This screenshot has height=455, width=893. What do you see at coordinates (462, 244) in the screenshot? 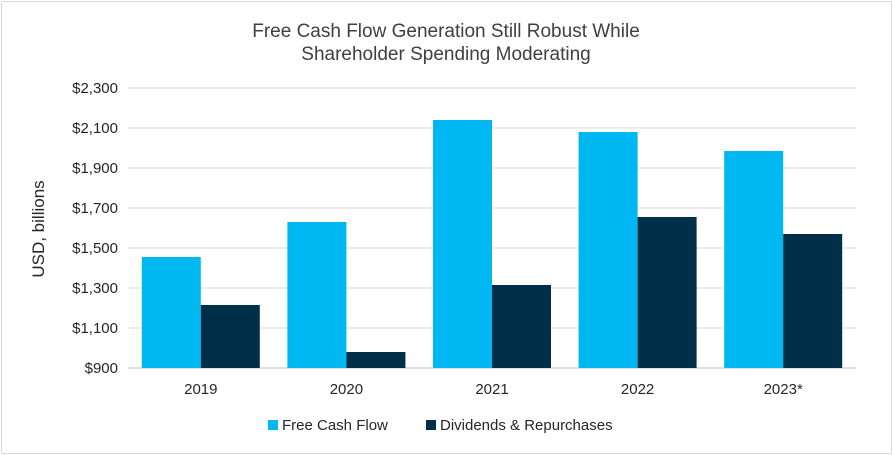
I see `bar-free-cash-flow-2021` at bounding box center [462, 244].